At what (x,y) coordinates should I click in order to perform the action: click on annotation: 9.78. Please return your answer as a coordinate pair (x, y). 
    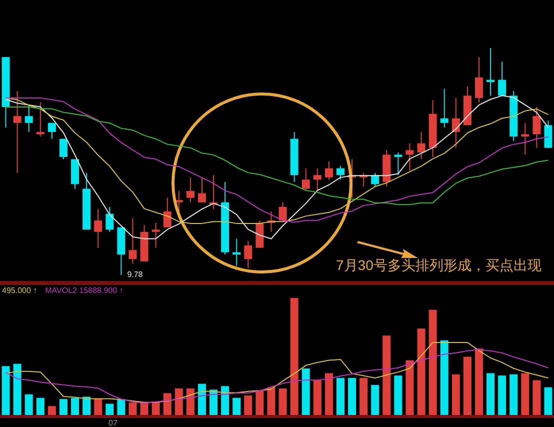
    Looking at the image, I should click on (135, 275).